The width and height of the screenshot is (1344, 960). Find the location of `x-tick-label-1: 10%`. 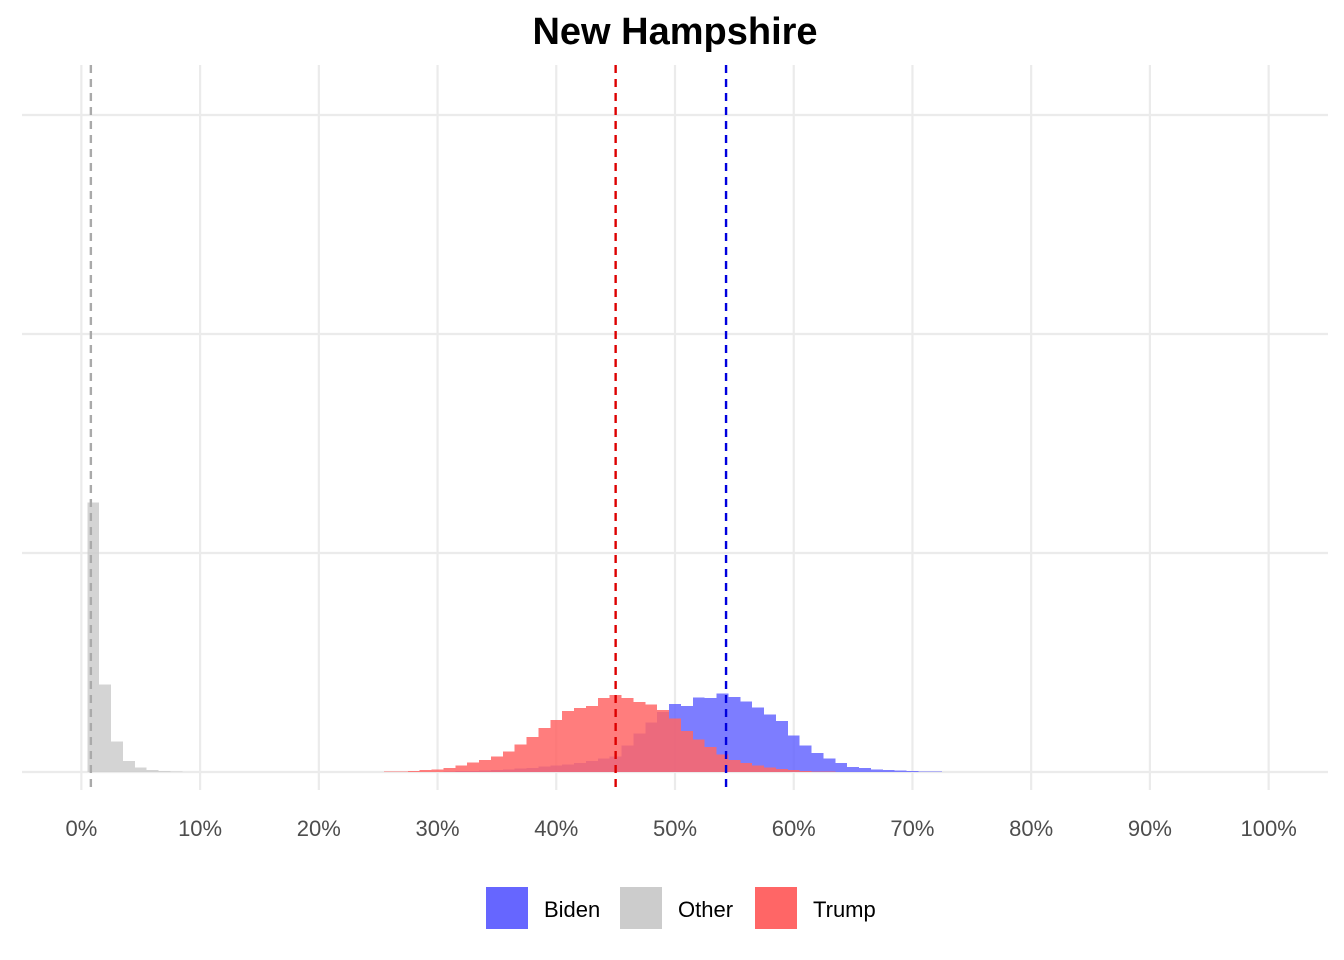

x-tick-label-1: 10% is located at coordinates (200, 828).